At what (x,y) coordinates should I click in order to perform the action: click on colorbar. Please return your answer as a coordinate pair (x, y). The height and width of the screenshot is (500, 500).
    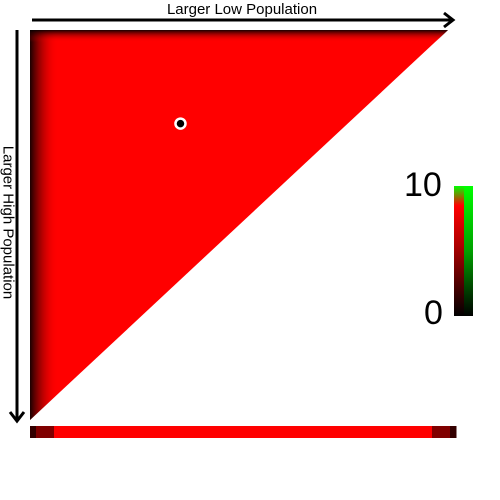
    Looking at the image, I should click on (463, 251).